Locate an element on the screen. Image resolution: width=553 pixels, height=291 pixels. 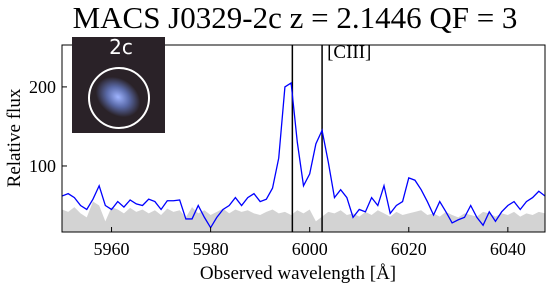
x-axis-label: Observed wavelength [Å] is located at coordinates (298, 273).